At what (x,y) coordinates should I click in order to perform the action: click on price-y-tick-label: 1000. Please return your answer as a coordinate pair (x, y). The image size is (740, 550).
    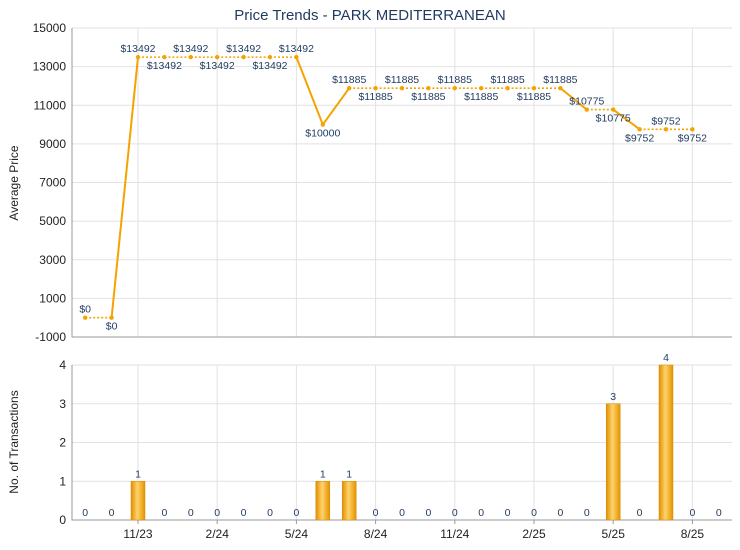
    Looking at the image, I should click on (52, 298).